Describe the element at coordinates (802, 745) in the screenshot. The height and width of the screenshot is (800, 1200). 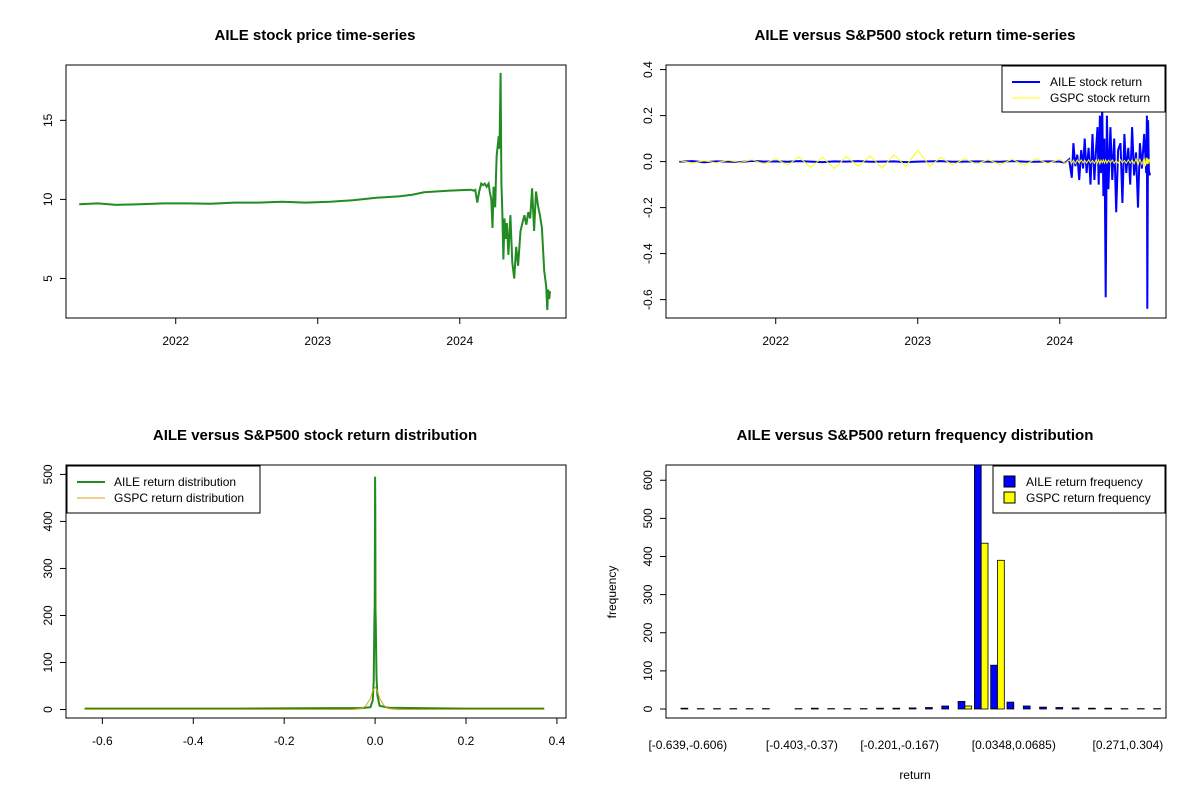
I see `x-tick-label: [-0.403,-0.37)` at that location.